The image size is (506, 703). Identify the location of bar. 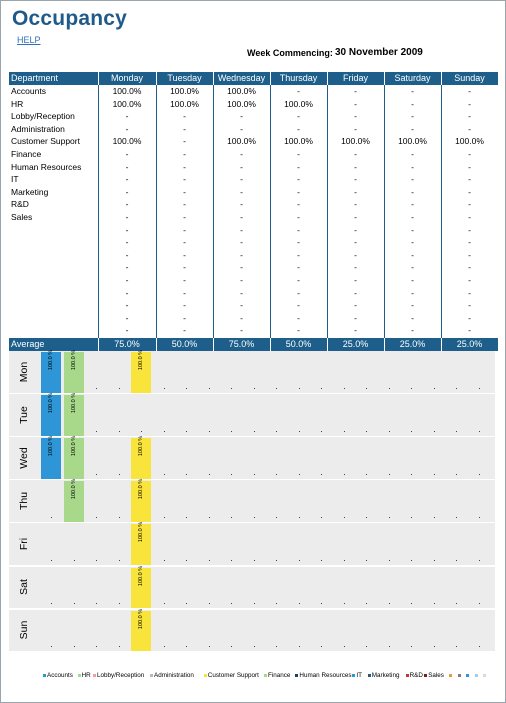
(141, 501).